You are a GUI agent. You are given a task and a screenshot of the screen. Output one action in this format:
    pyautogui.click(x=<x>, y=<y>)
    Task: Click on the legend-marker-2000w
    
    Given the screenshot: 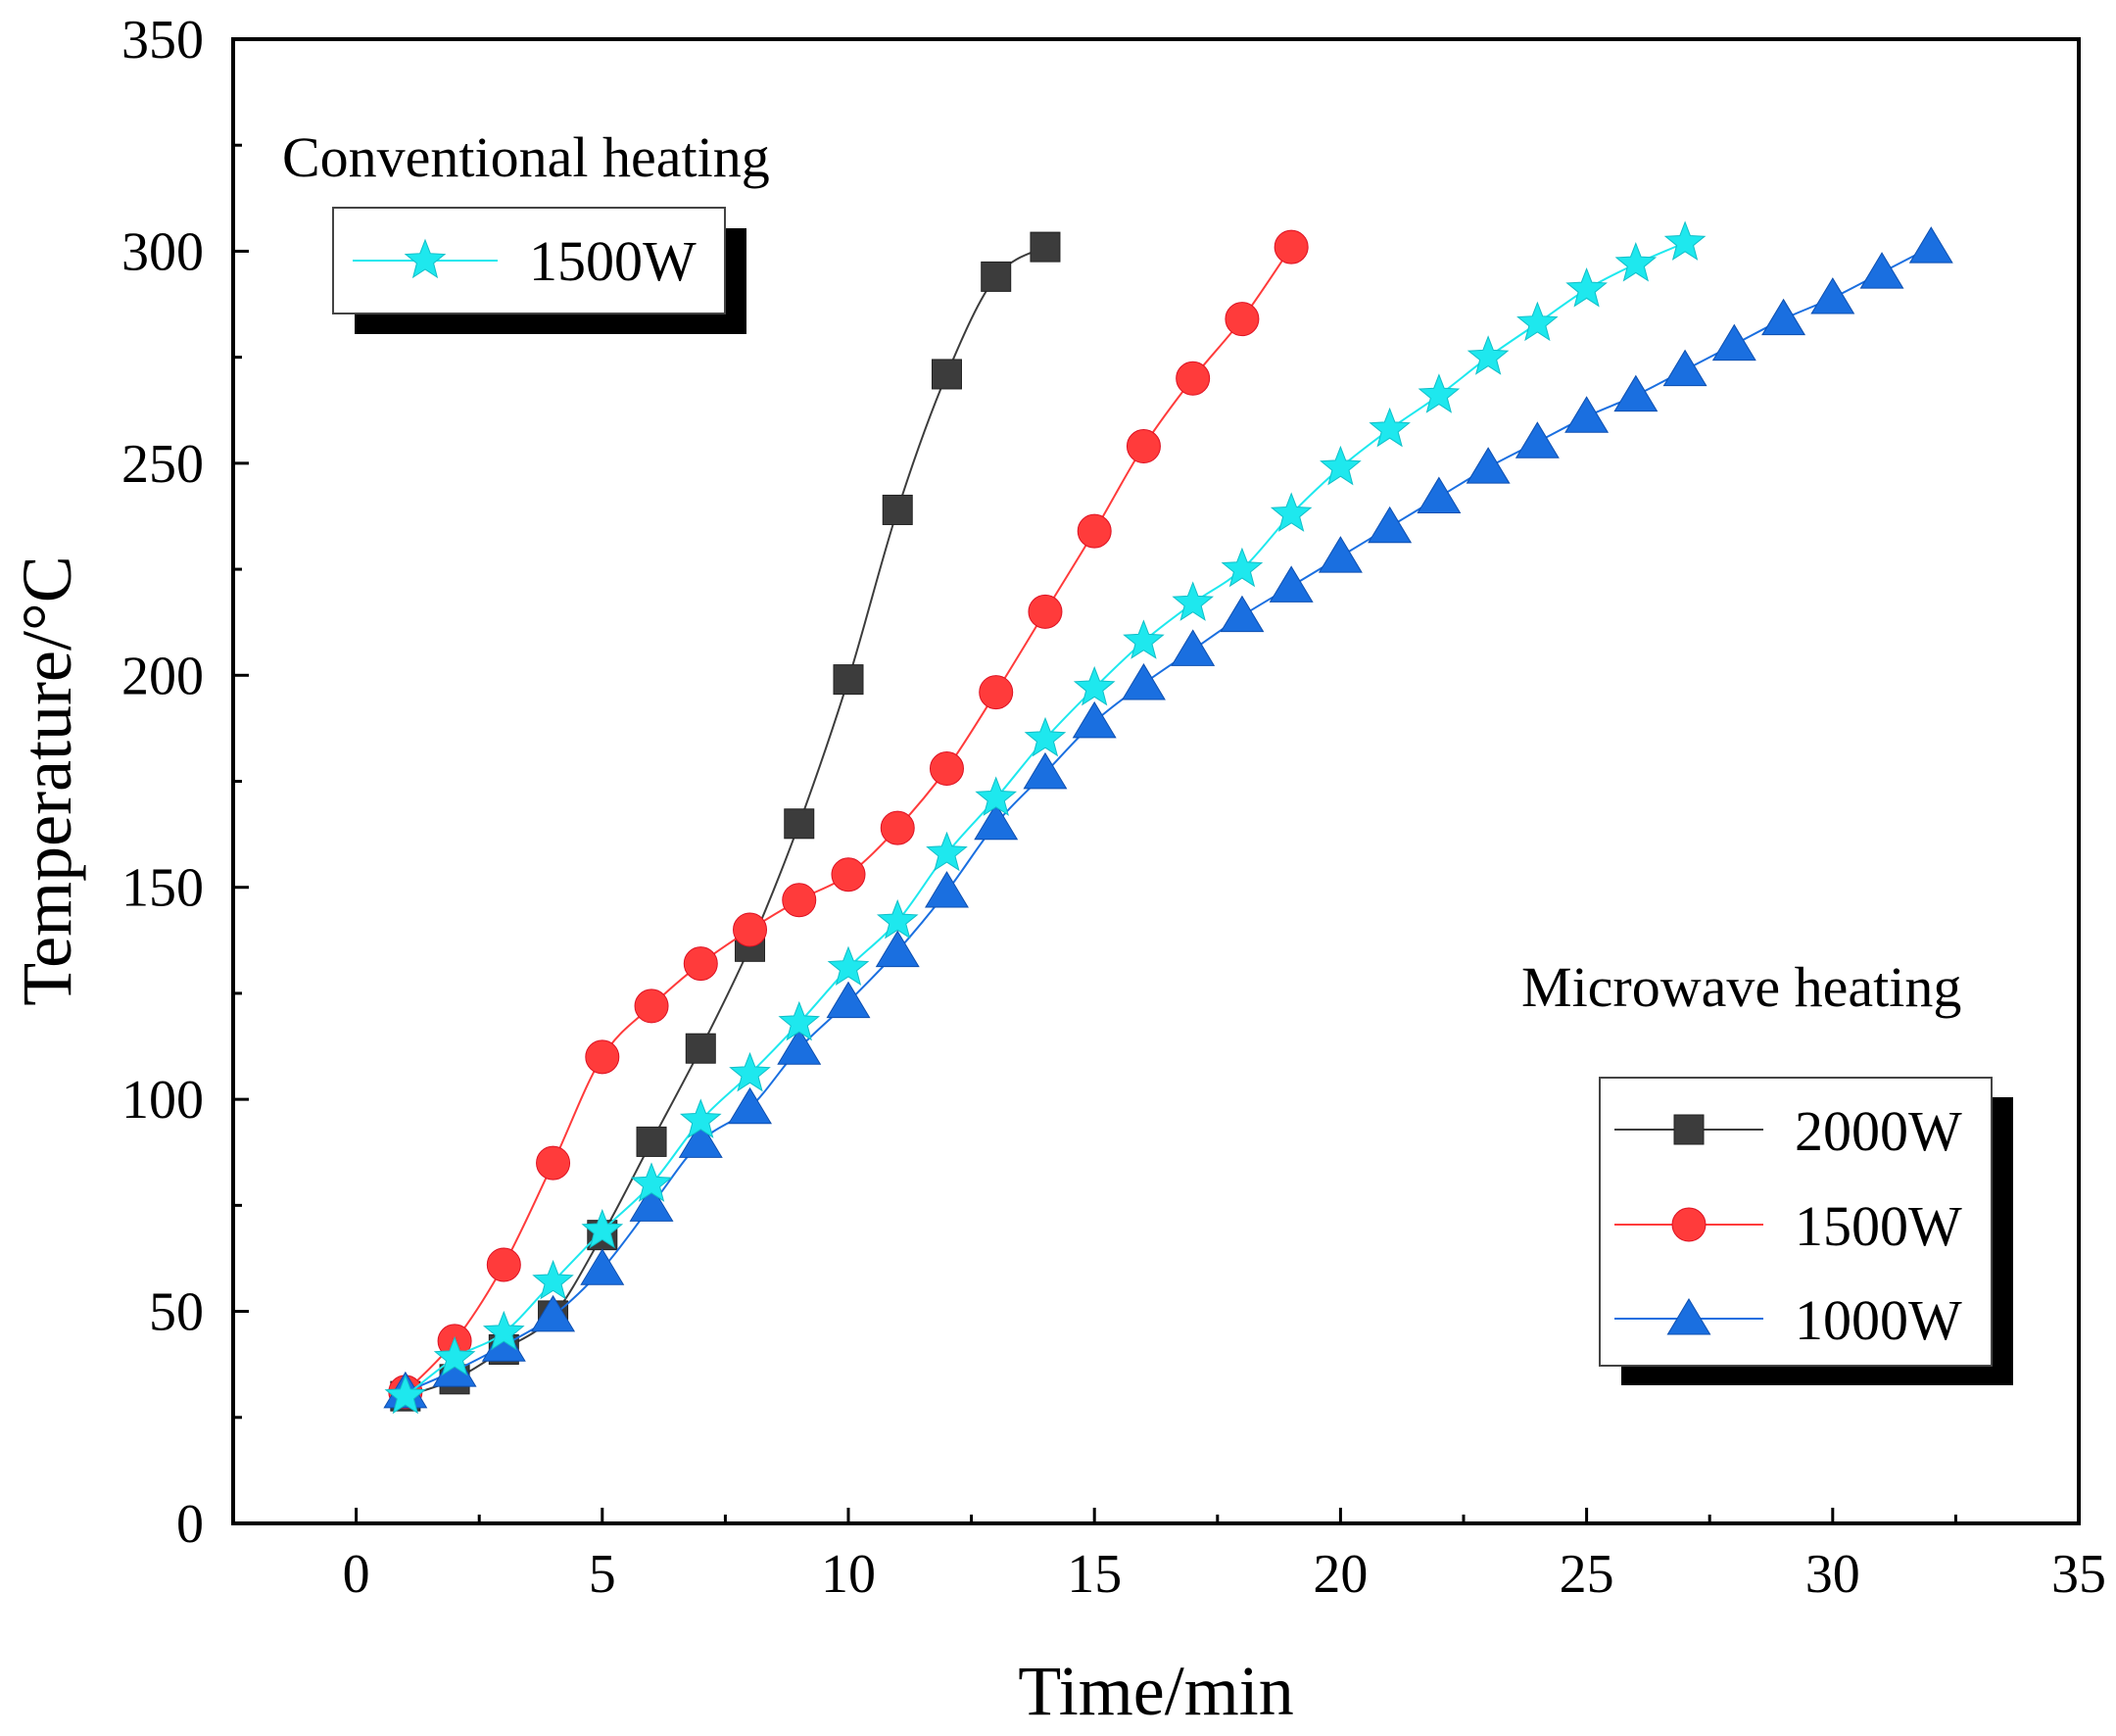 What is the action you would take?
    pyautogui.click(x=1689, y=1129)
    